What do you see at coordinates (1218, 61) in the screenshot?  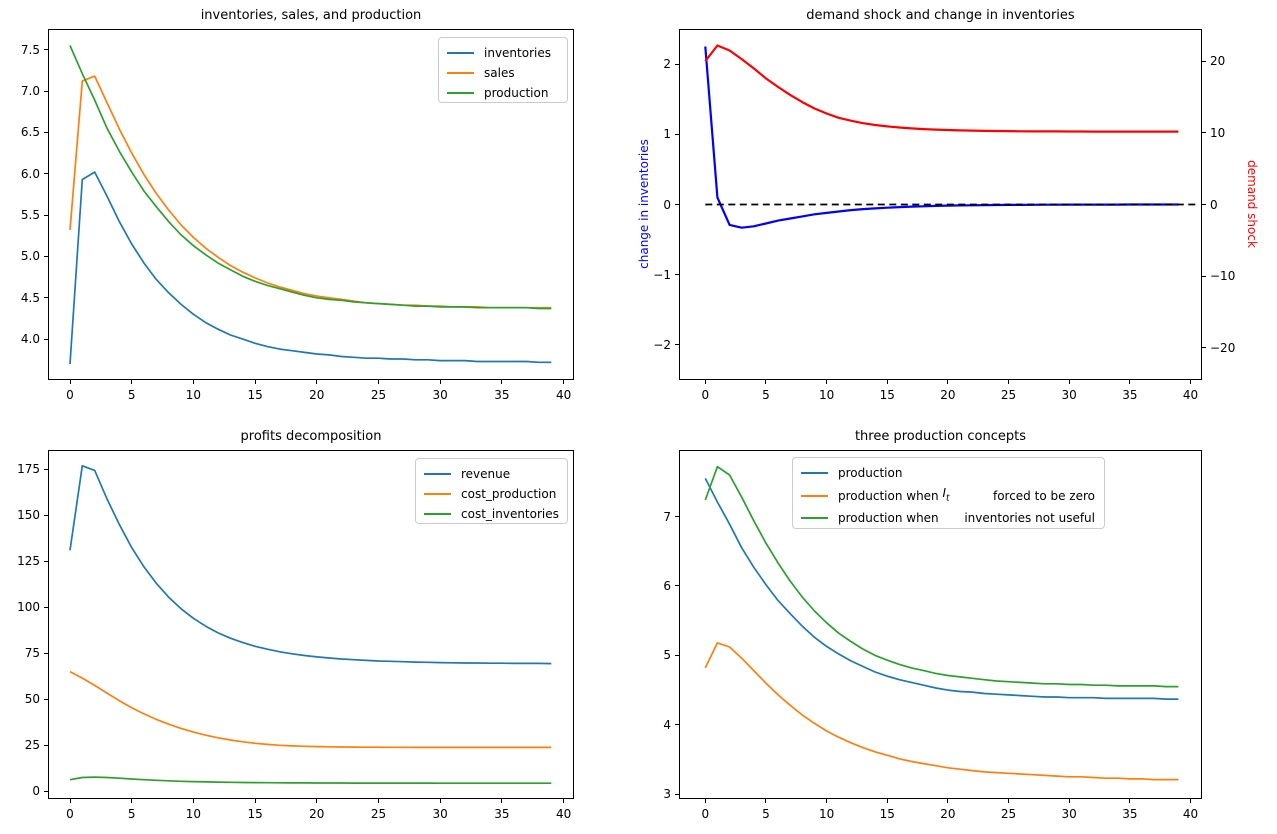 I see `y-tick-label: 20` at bounding box center [1218, 61].